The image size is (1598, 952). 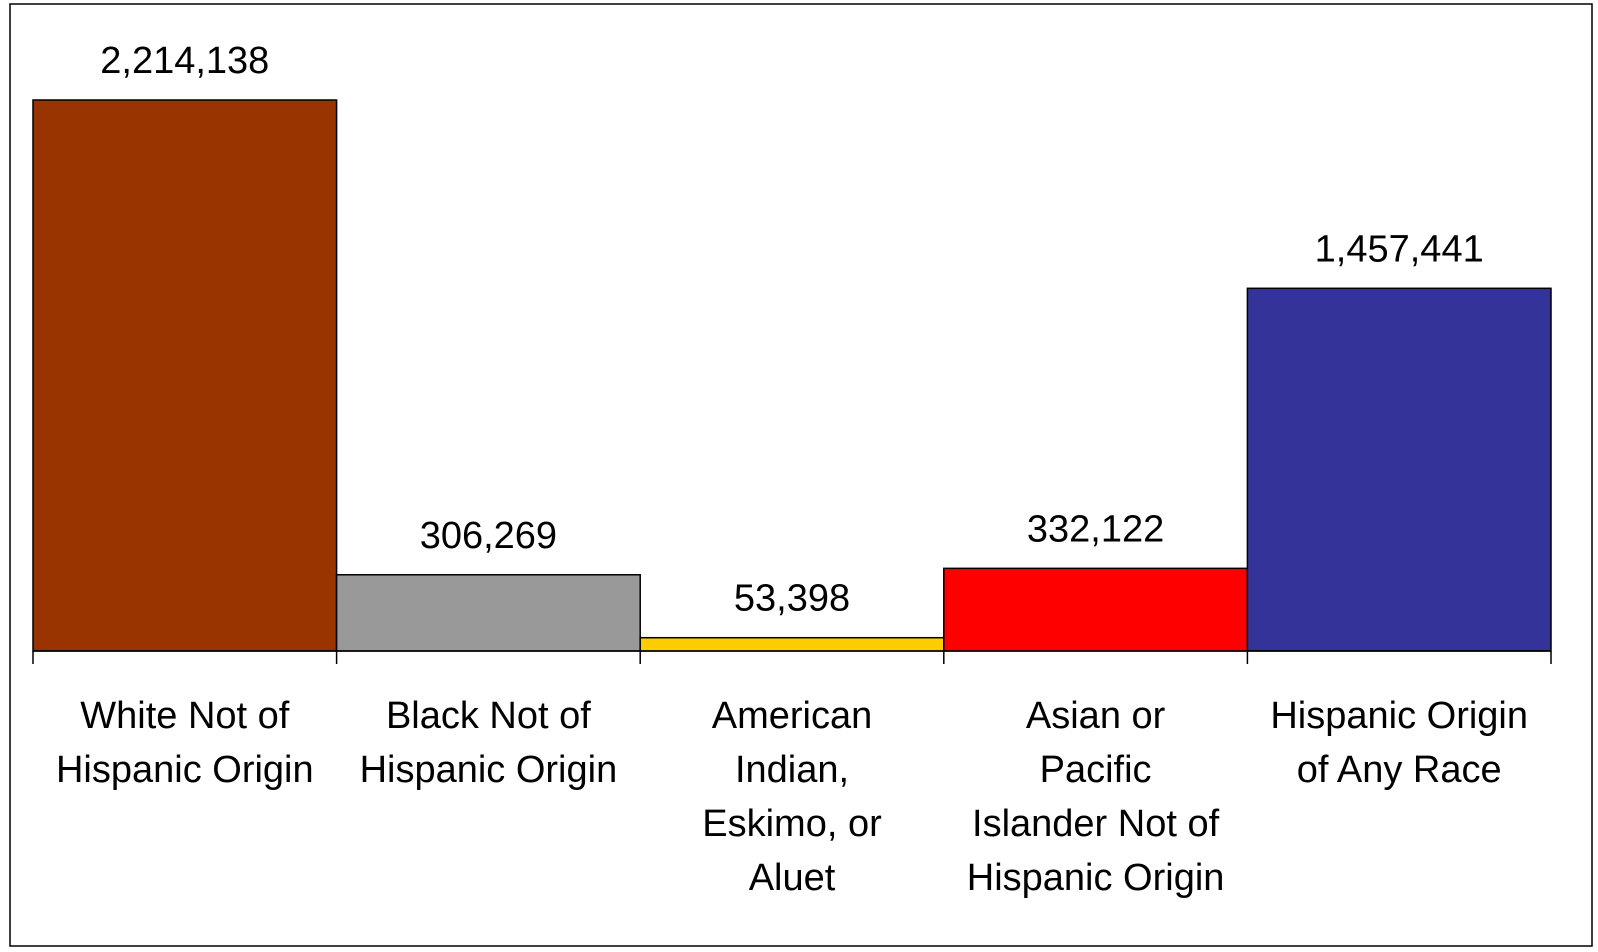 I want to click on category-label-3: American Indian, Eskimo, or Aluet, so click(x=792, y=797).